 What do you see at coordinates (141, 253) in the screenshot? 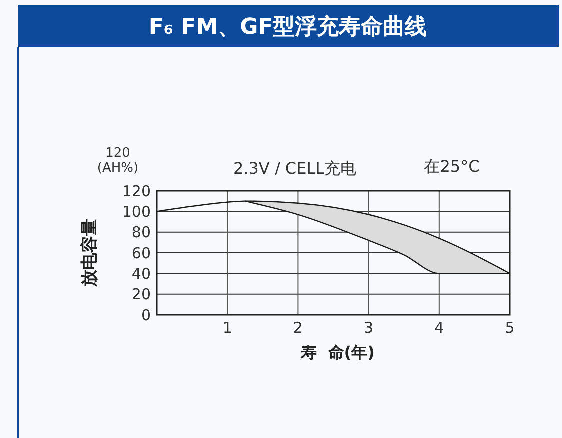
I see `y-tick-label: 60` at bounding box center [141, 253].